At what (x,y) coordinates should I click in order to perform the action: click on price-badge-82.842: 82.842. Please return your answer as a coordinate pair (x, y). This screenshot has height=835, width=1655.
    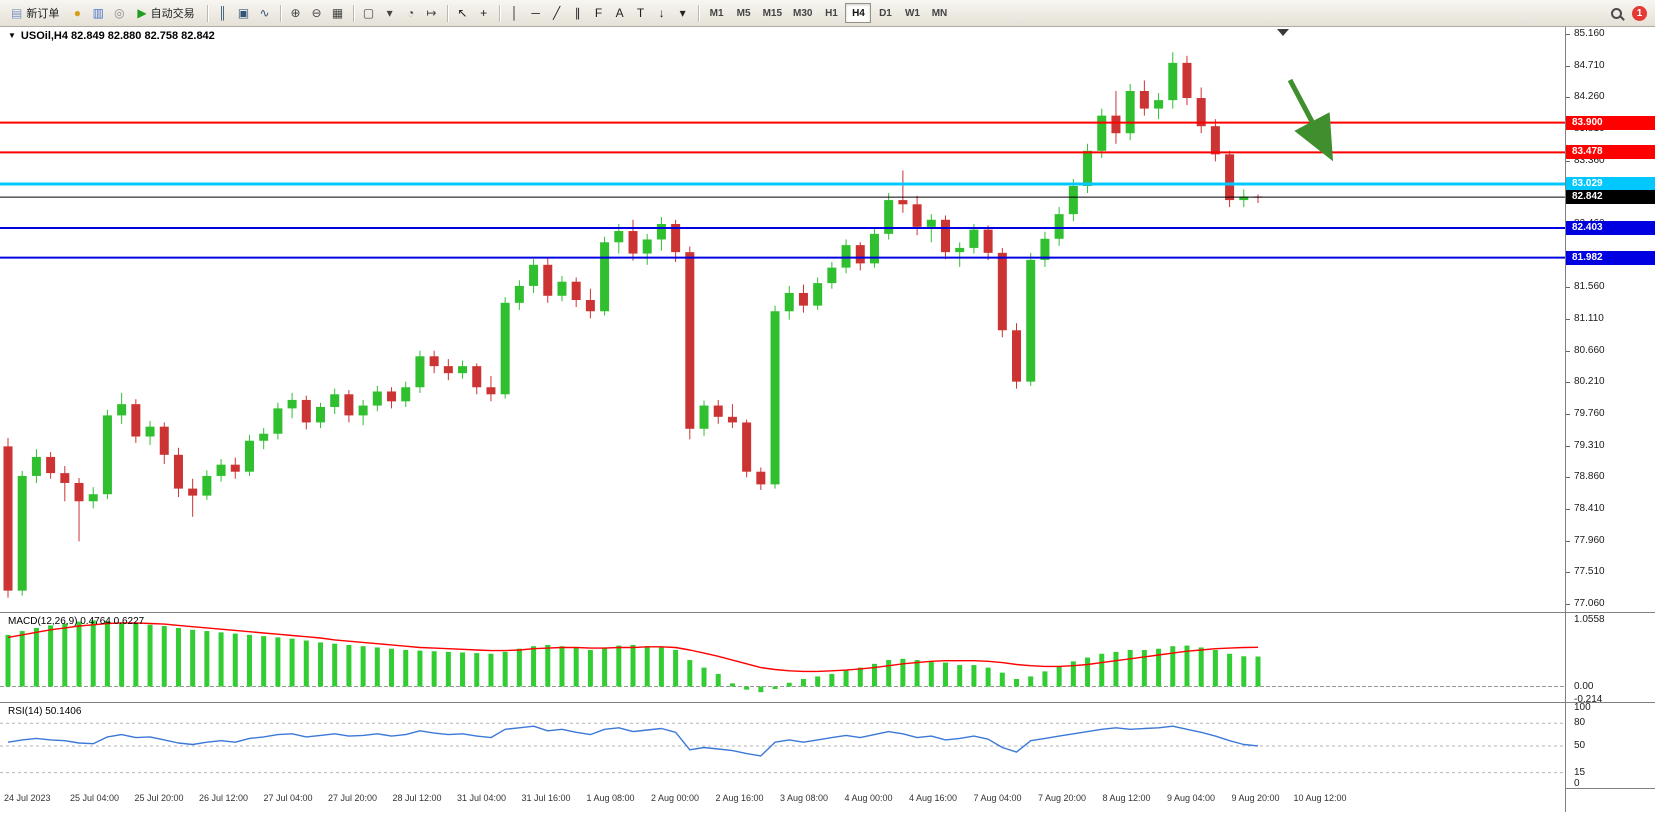
    Looking at the image, I should click on (1610, 197).